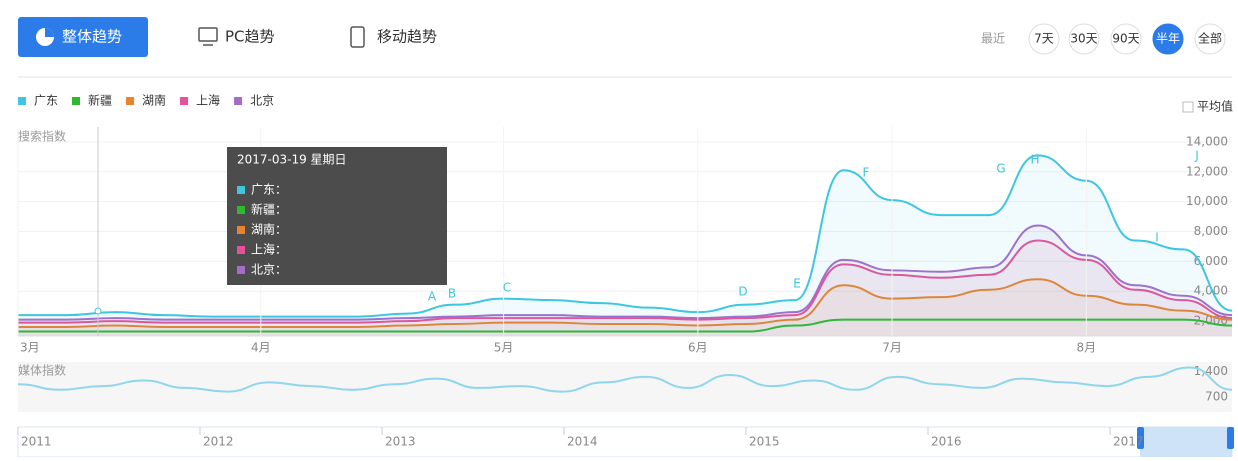  What do you see at coordinates (49, 32) in the screenshot?
I see `pie-icon` at bounding box center [49, 32].